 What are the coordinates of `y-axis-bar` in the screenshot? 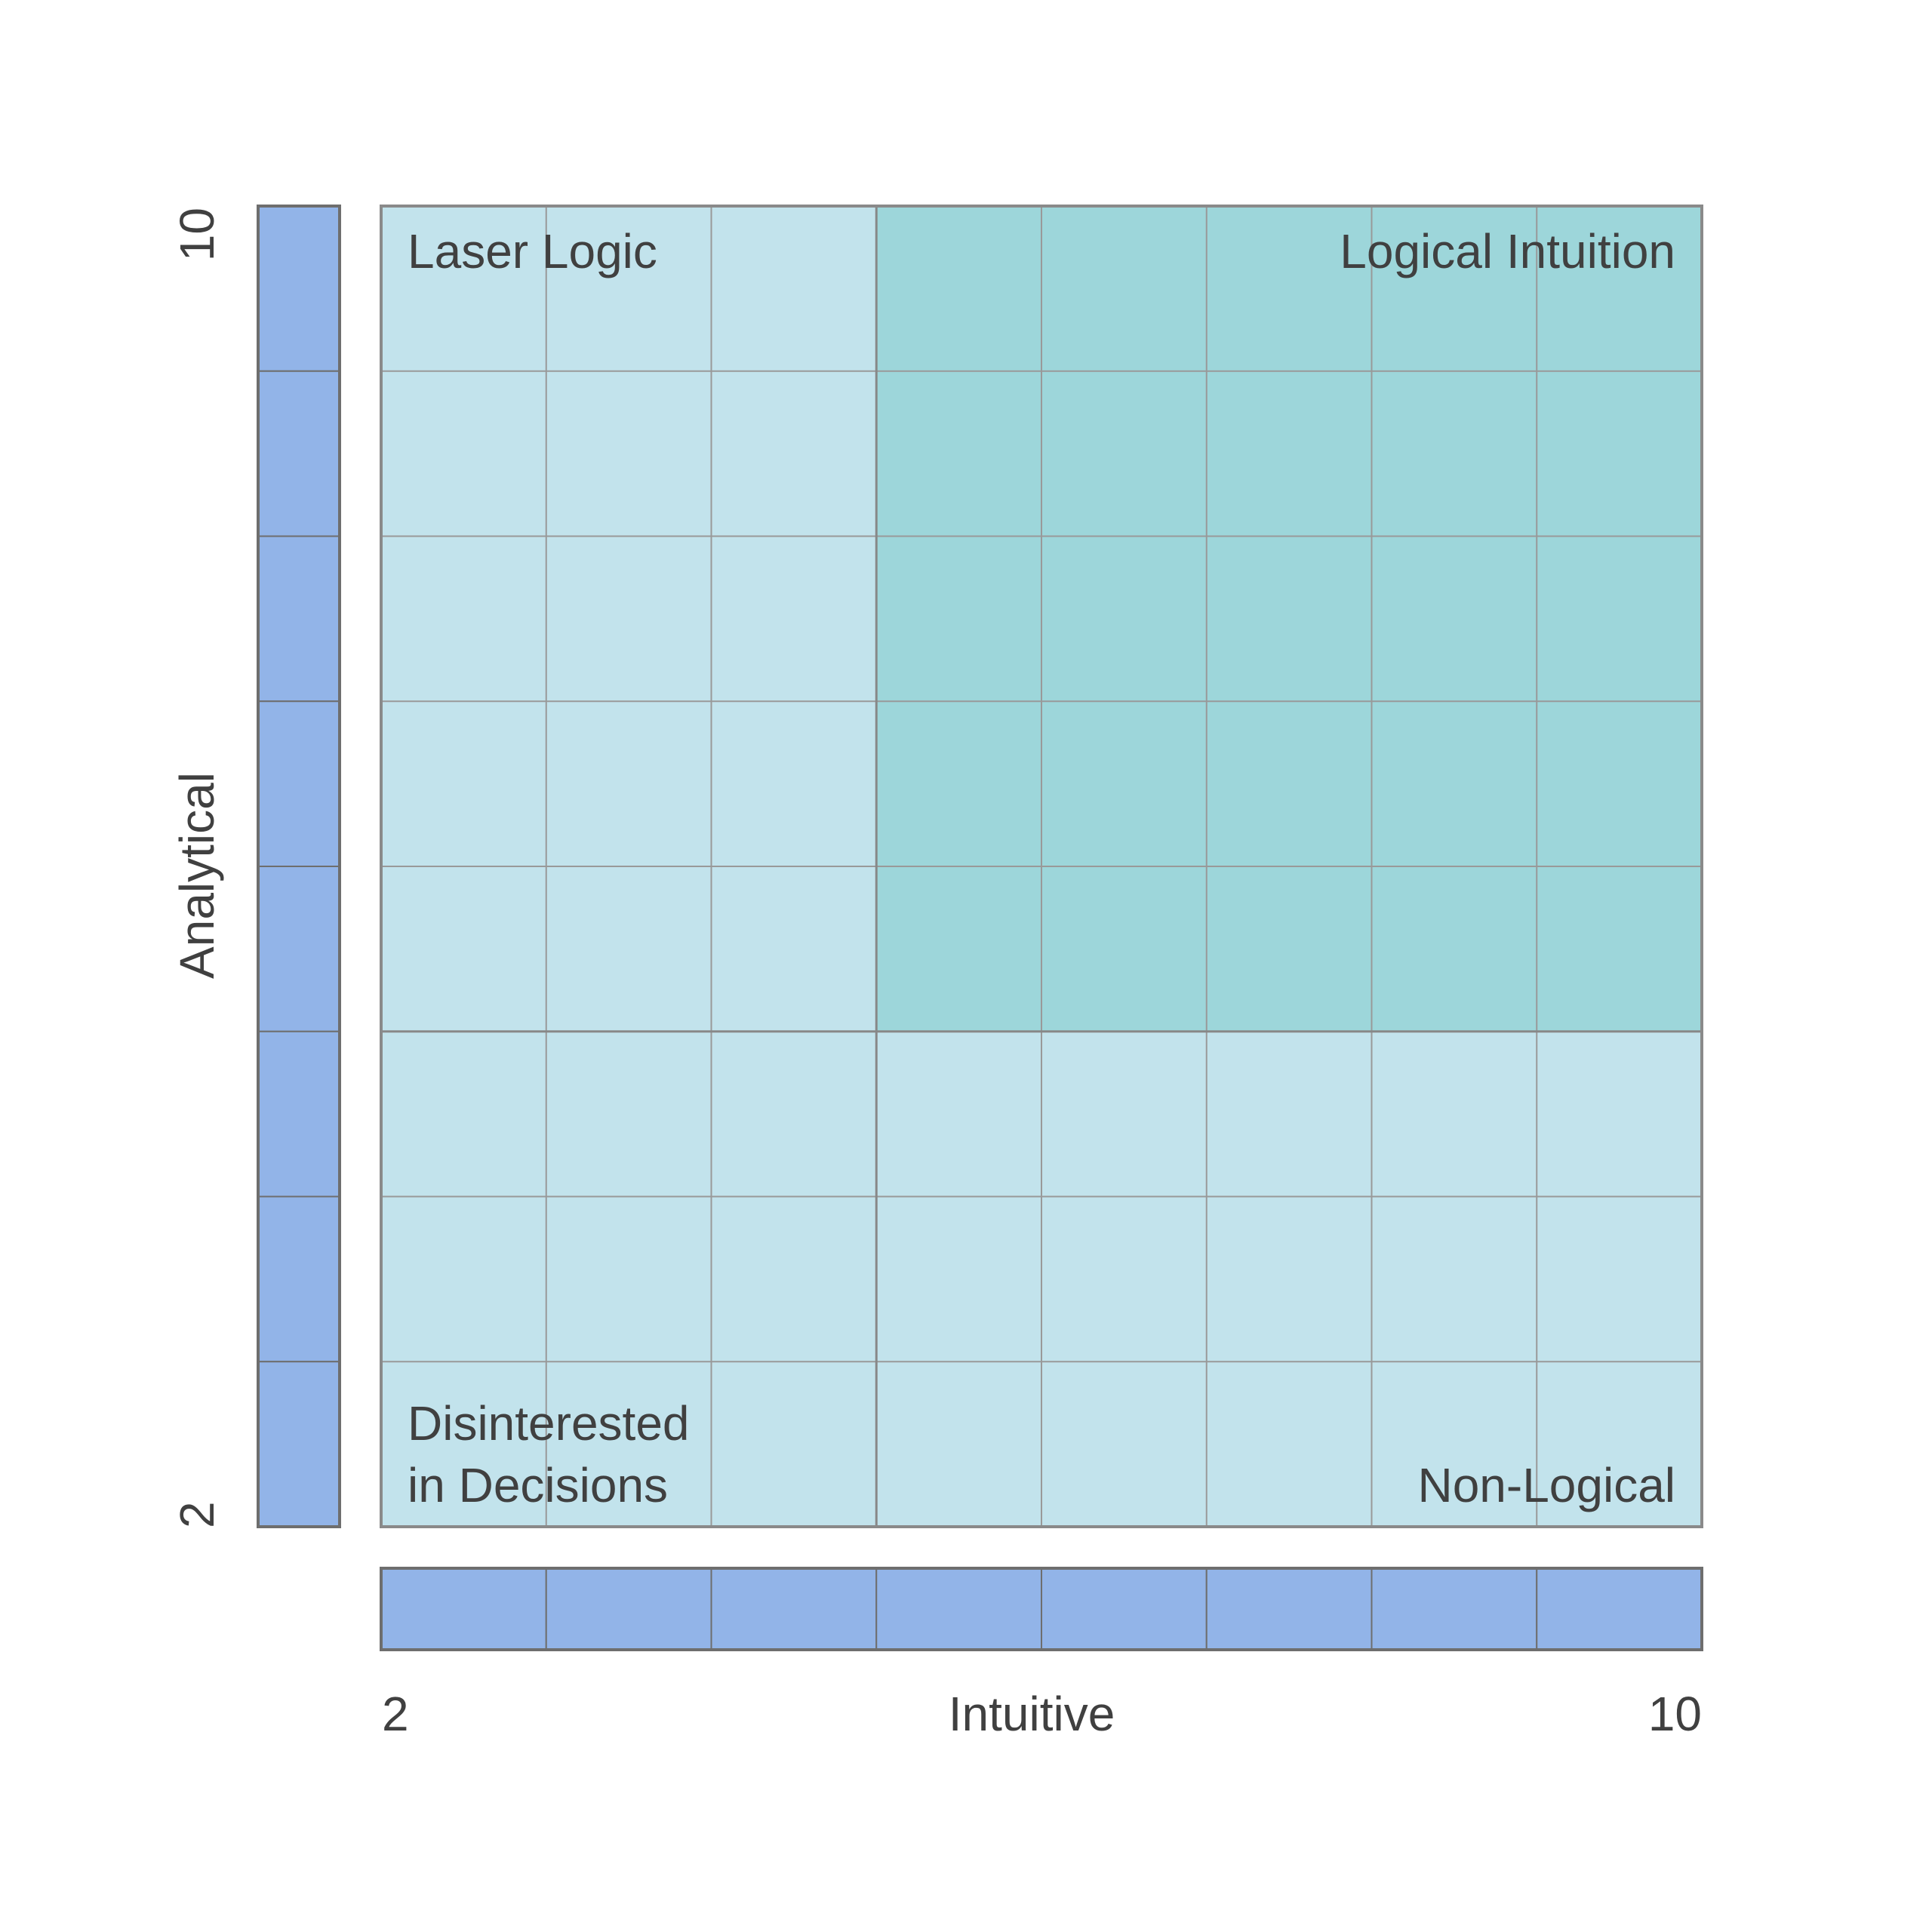 It's located at (299, 866).